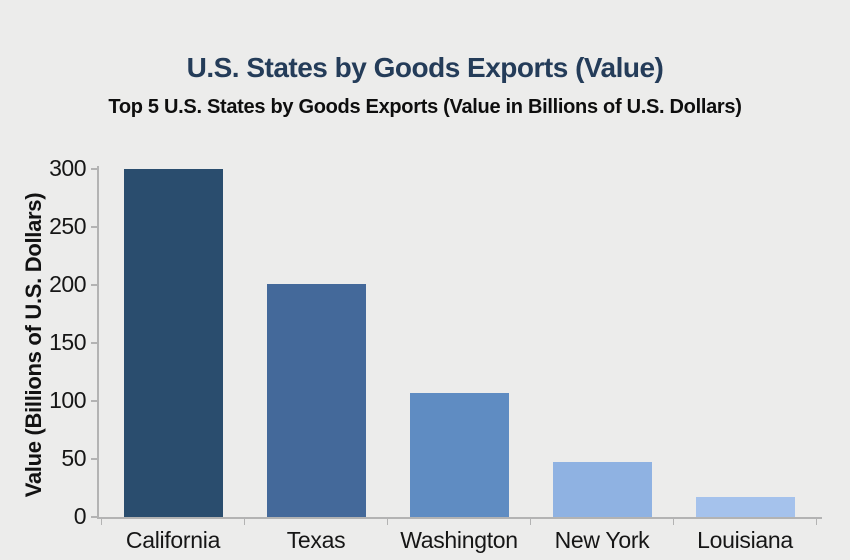 This screenshot has height=560, width=850. What do you see at coordinates (745, 540) in the screenshot?
I see `x-tick-label-louisiana: Louisiana` at bounding box center [745, 540].